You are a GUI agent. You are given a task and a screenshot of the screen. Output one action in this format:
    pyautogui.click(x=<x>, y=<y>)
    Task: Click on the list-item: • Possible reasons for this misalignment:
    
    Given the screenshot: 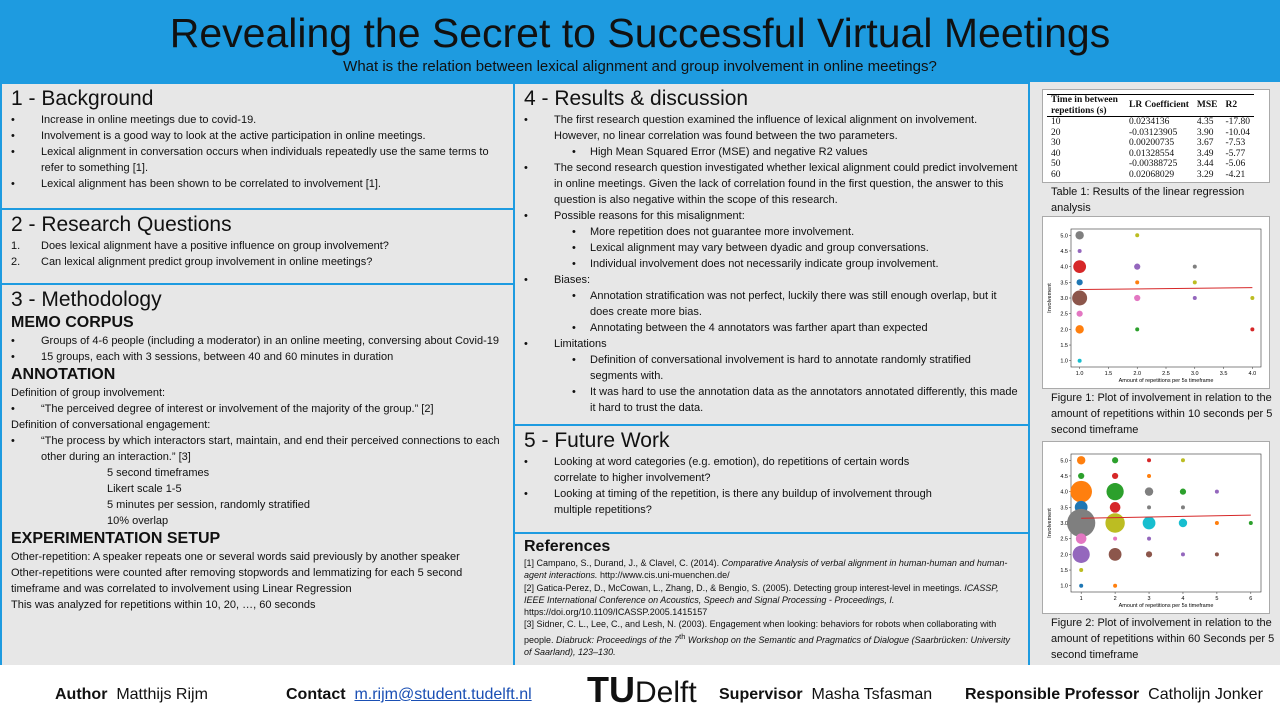 What is the action you would take?
    pyautogui.click(x=772, y=216)
    